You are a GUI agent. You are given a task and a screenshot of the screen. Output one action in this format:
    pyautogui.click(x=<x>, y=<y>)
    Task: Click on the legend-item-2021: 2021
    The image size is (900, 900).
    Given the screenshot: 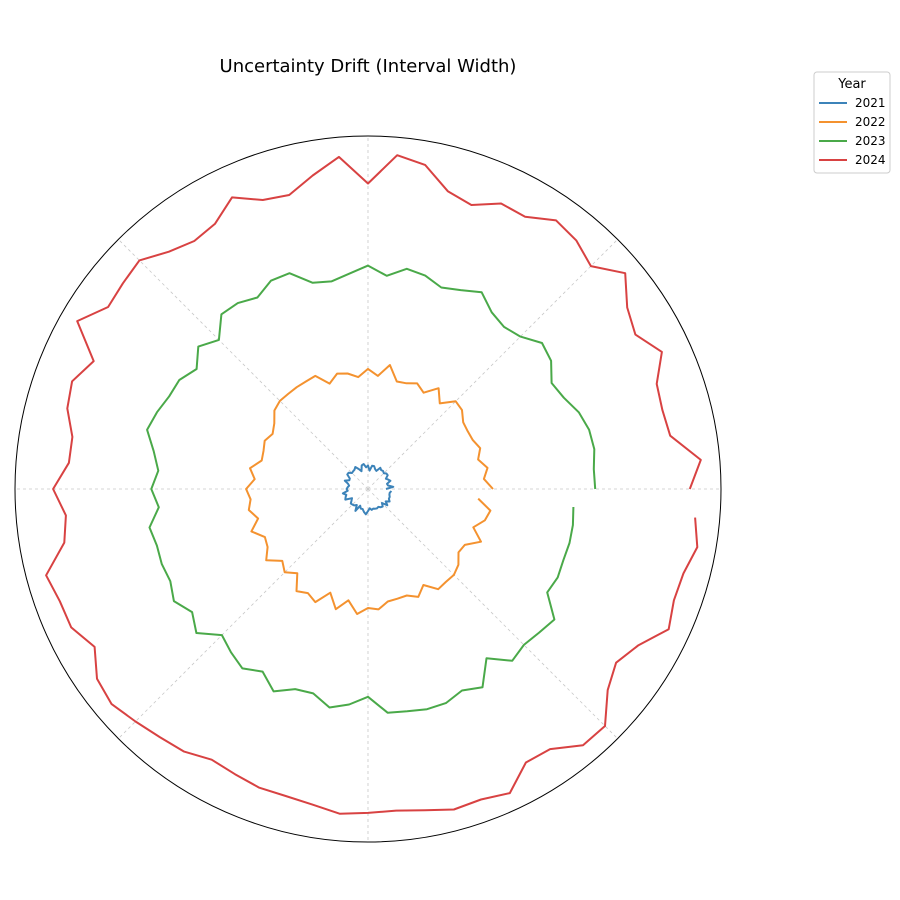 What is the action you would take?
    pyautogui.click(x=852, y=103)
    